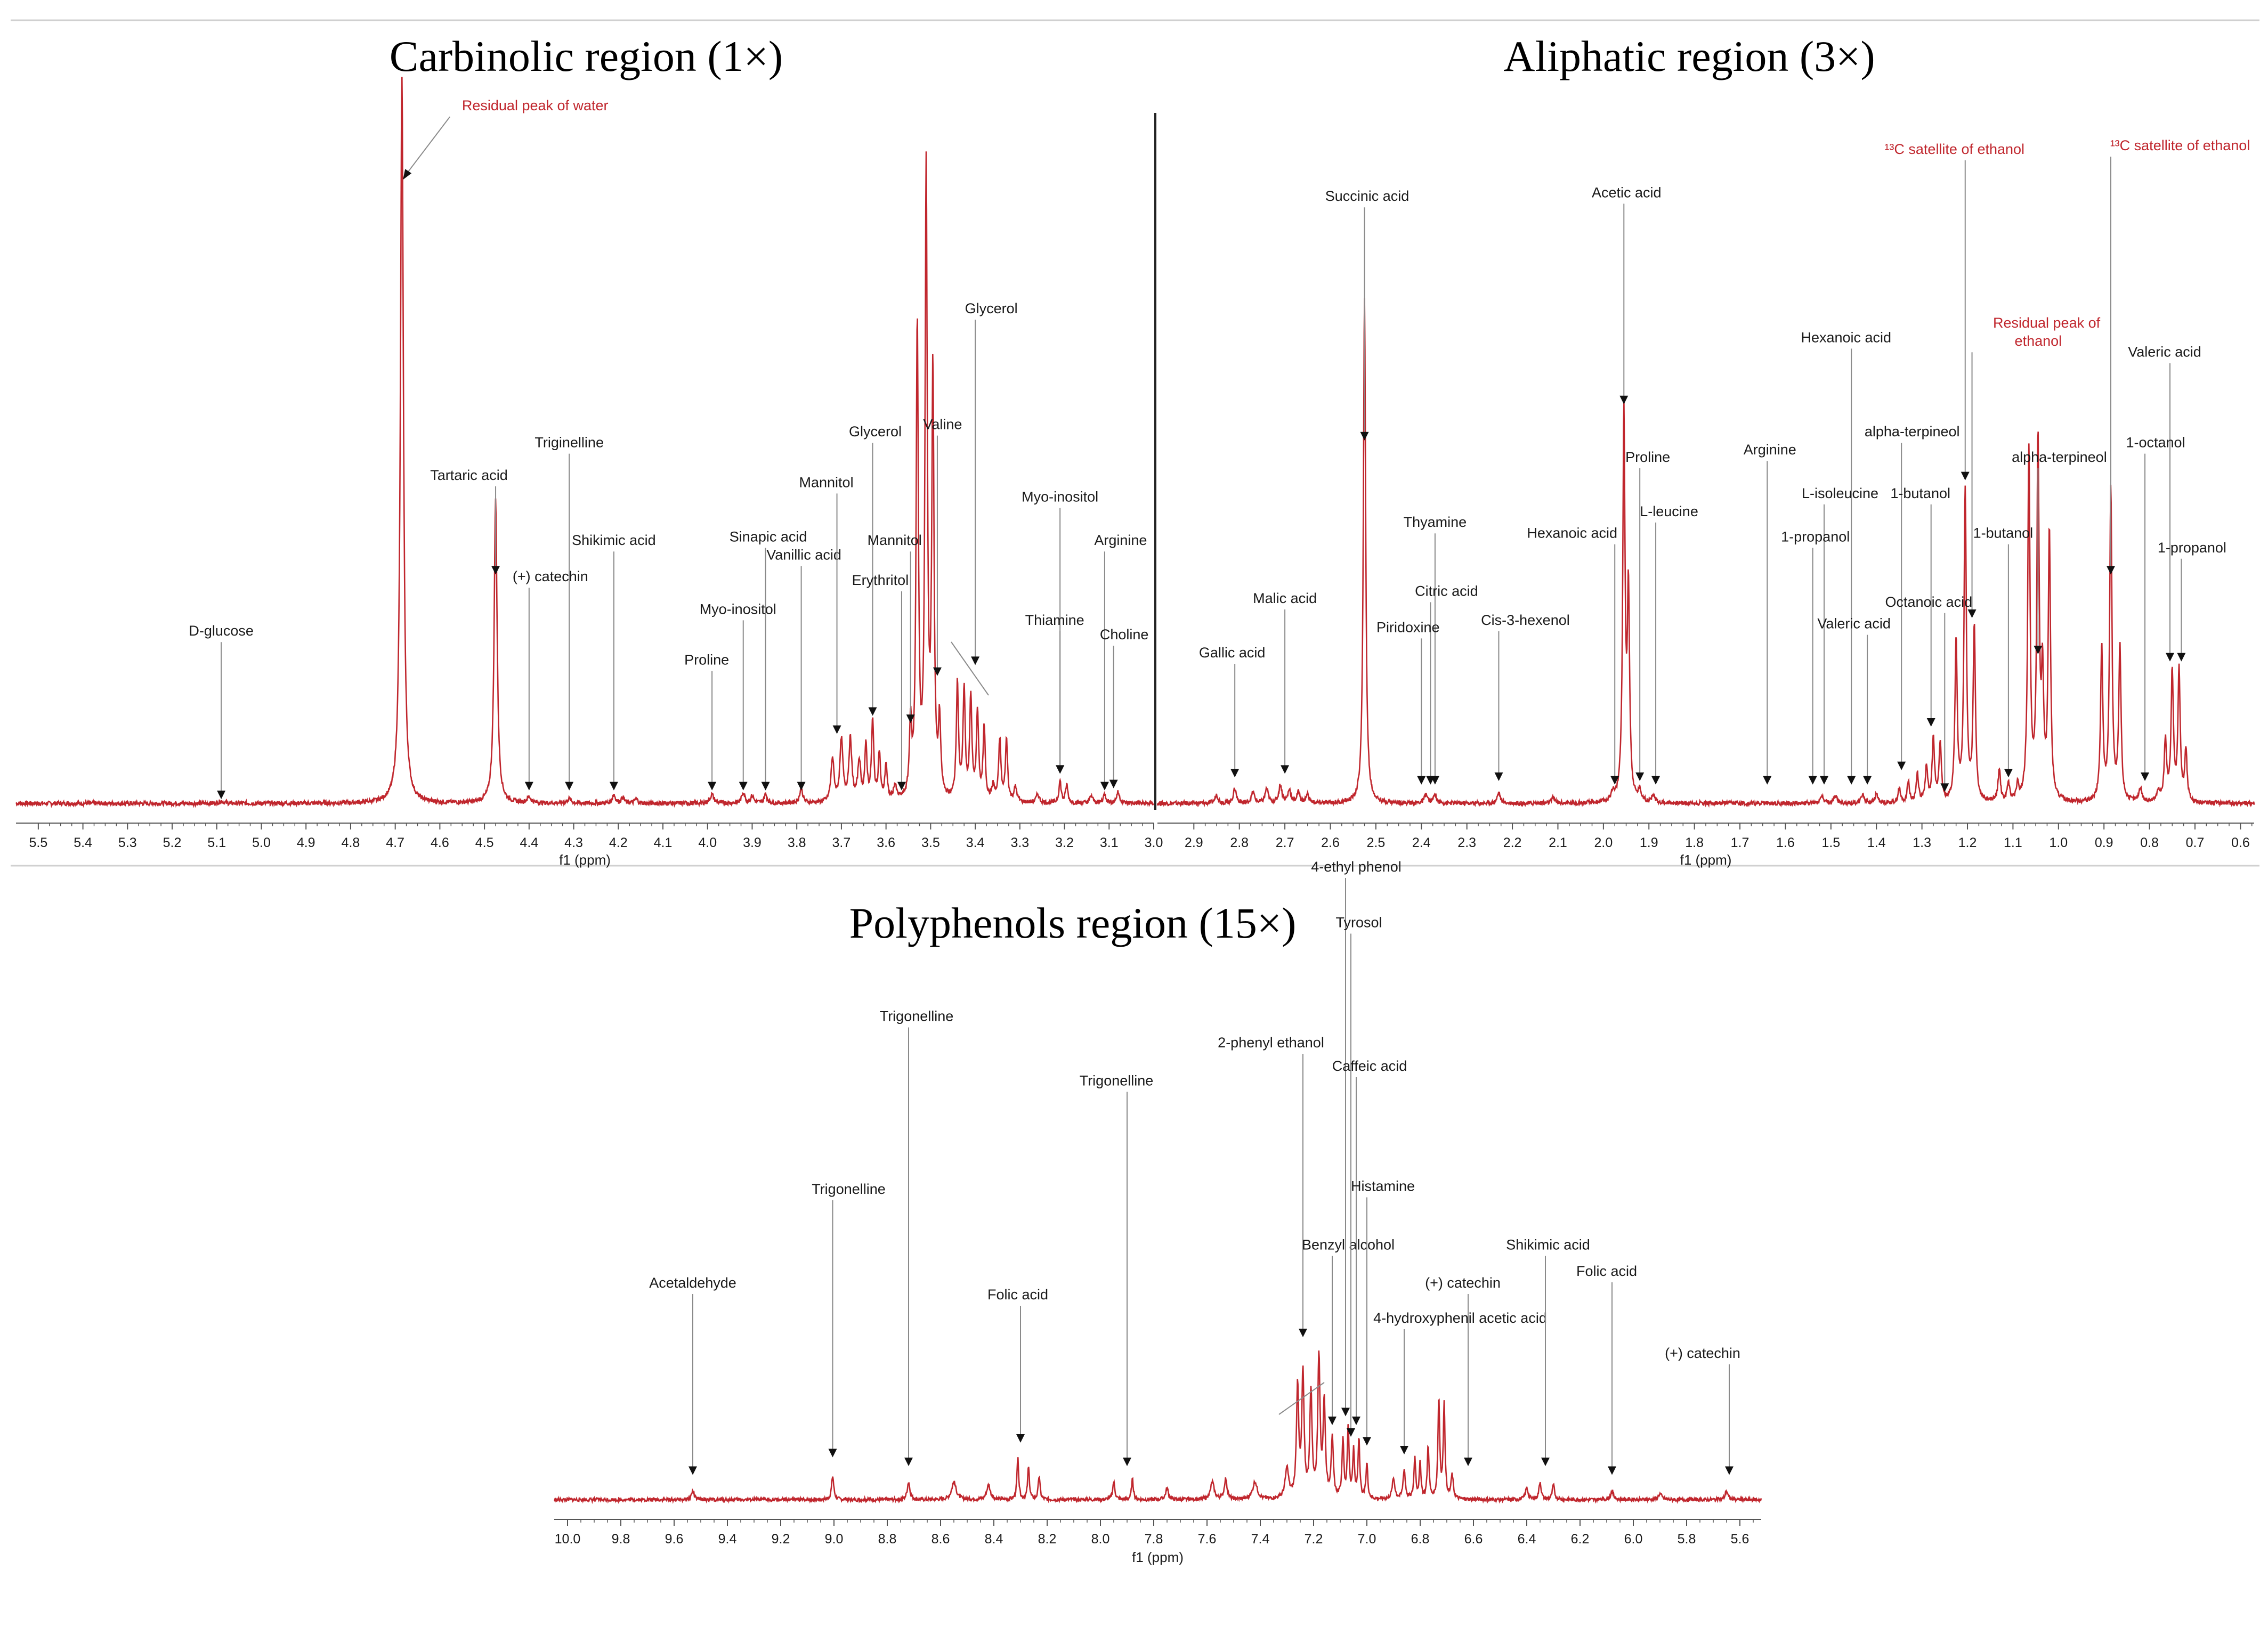  Describe the element at coordinates (1158, 1427) in the screenshot. I see `polyphenols-spectrum-line` at that location.